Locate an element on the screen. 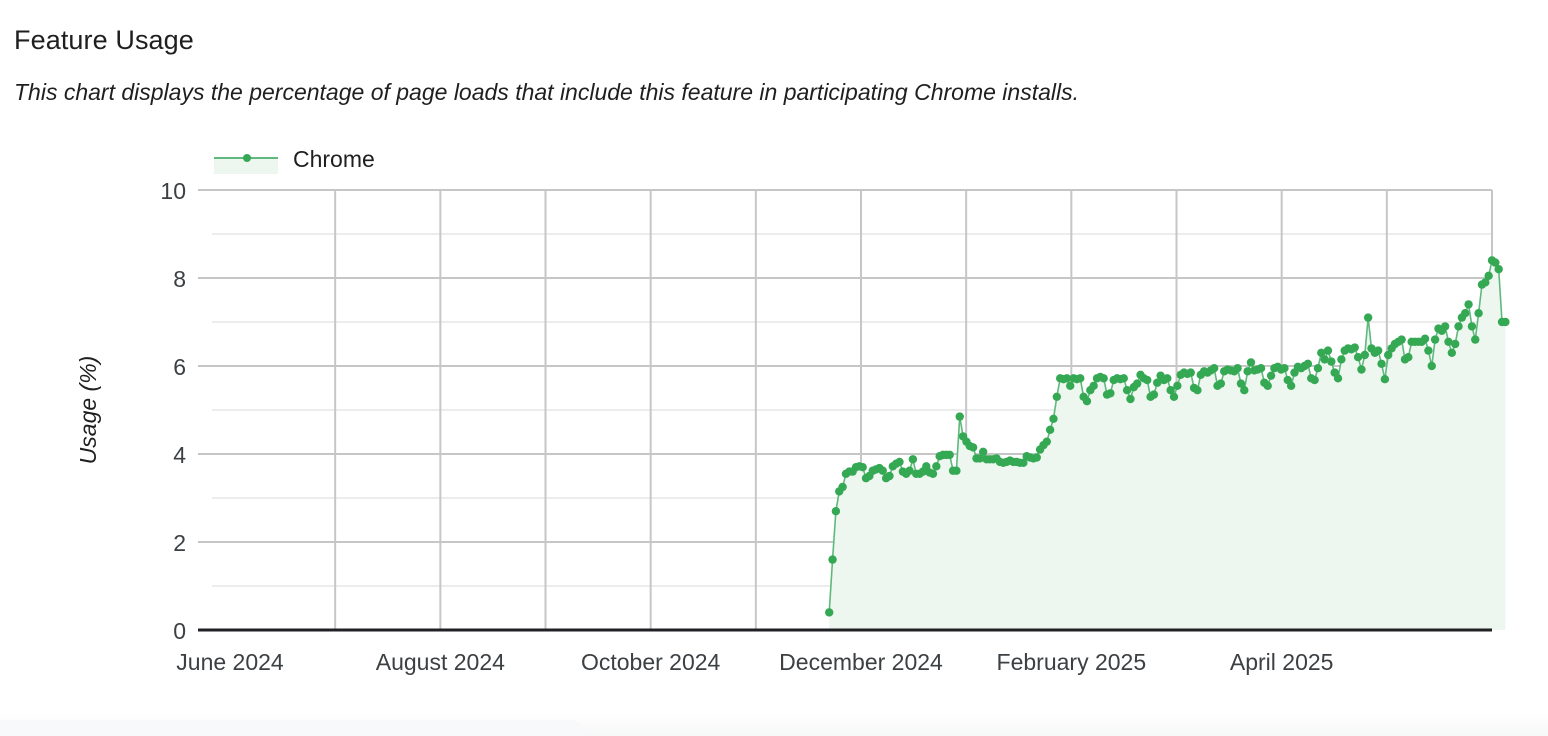 The width and height of the screenshot is (1548, 736). bottom-edge-strip is located at coordinates (774, 725).